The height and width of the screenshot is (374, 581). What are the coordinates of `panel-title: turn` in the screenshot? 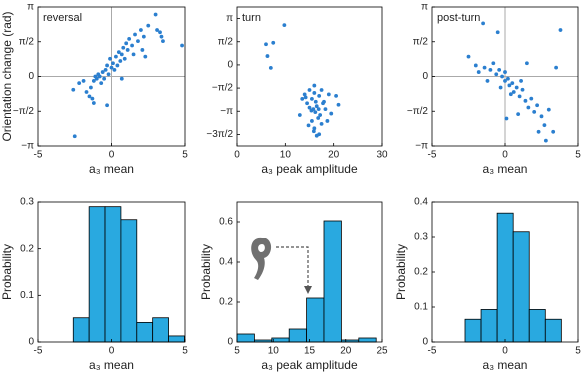 It's located at (251, 18).